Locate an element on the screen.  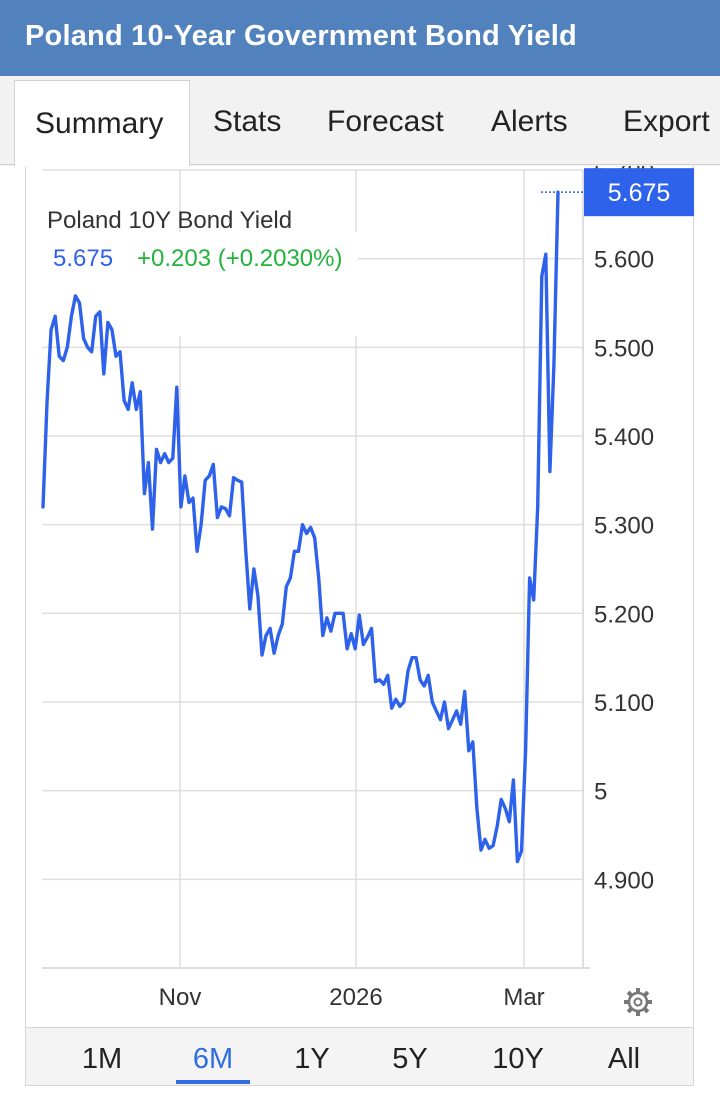
last-value-tag is located at coordinates (639, 192).